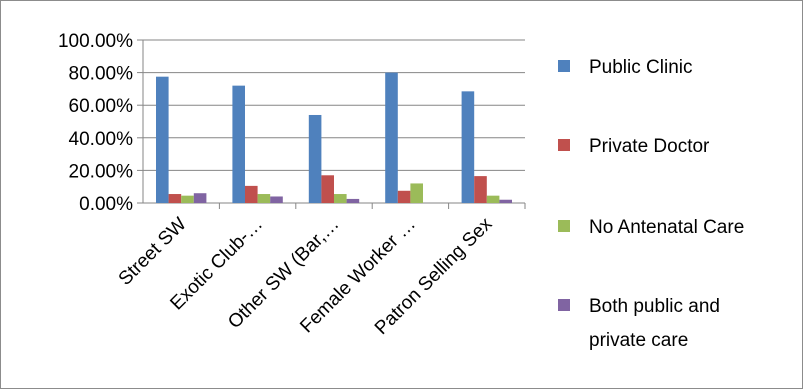 The image size is (804, 390). Describe the element at coordinates (666, 227) in the screenshot. I see `legend-label: No Antenatal Care` at that location.